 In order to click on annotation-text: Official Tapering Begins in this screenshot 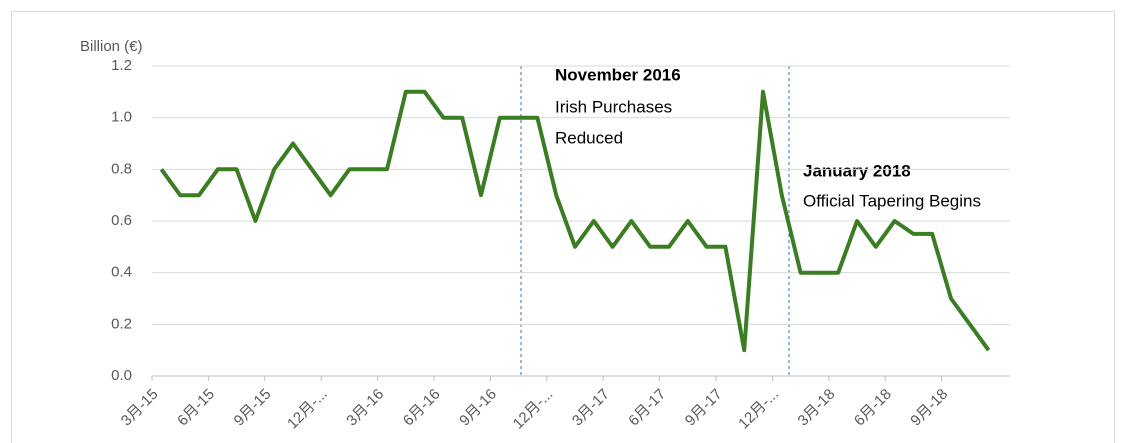, I will do `click(892, 200)`.